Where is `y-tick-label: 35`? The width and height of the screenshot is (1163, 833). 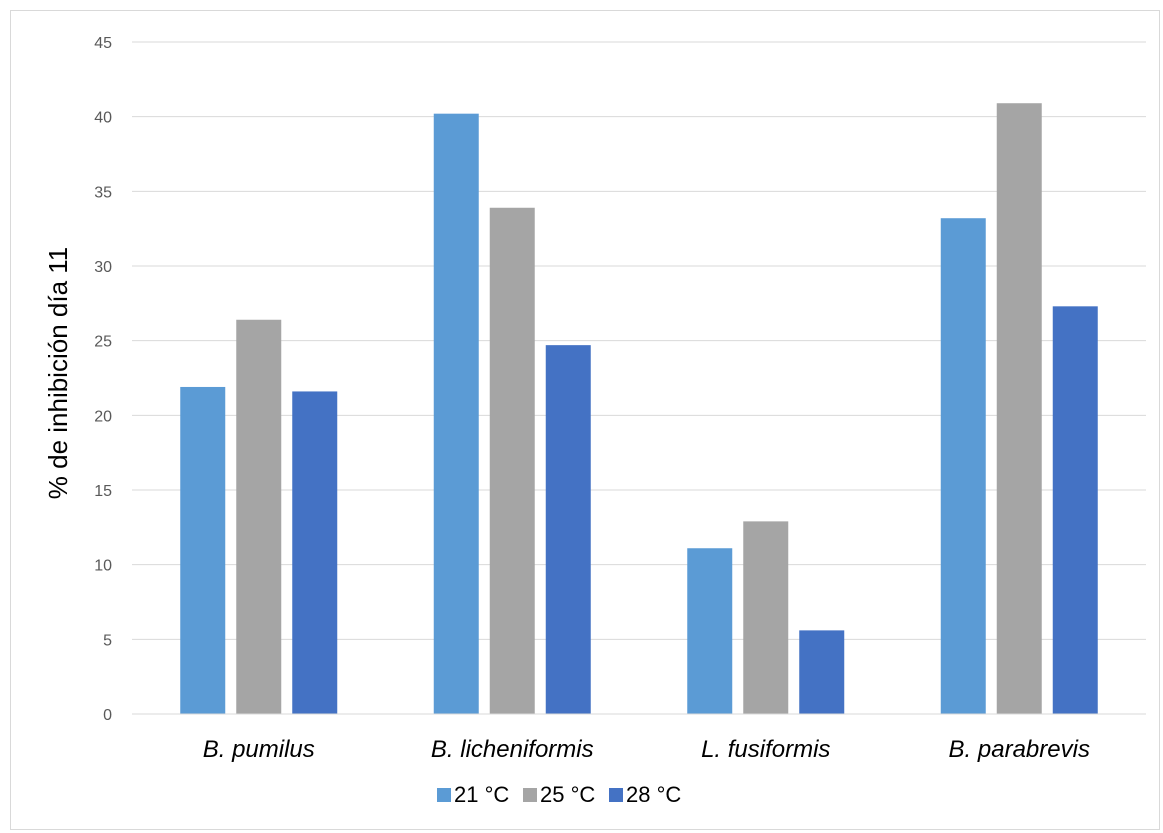
y-tick-label: 35 is located at coordinates (103, 192).